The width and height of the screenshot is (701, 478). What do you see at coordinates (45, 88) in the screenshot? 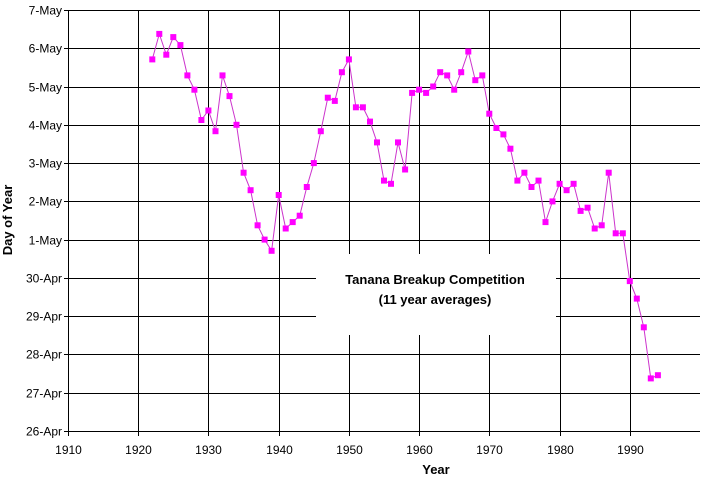
I see `y-tick-label: 5-May` at bounding box center [45, 88].